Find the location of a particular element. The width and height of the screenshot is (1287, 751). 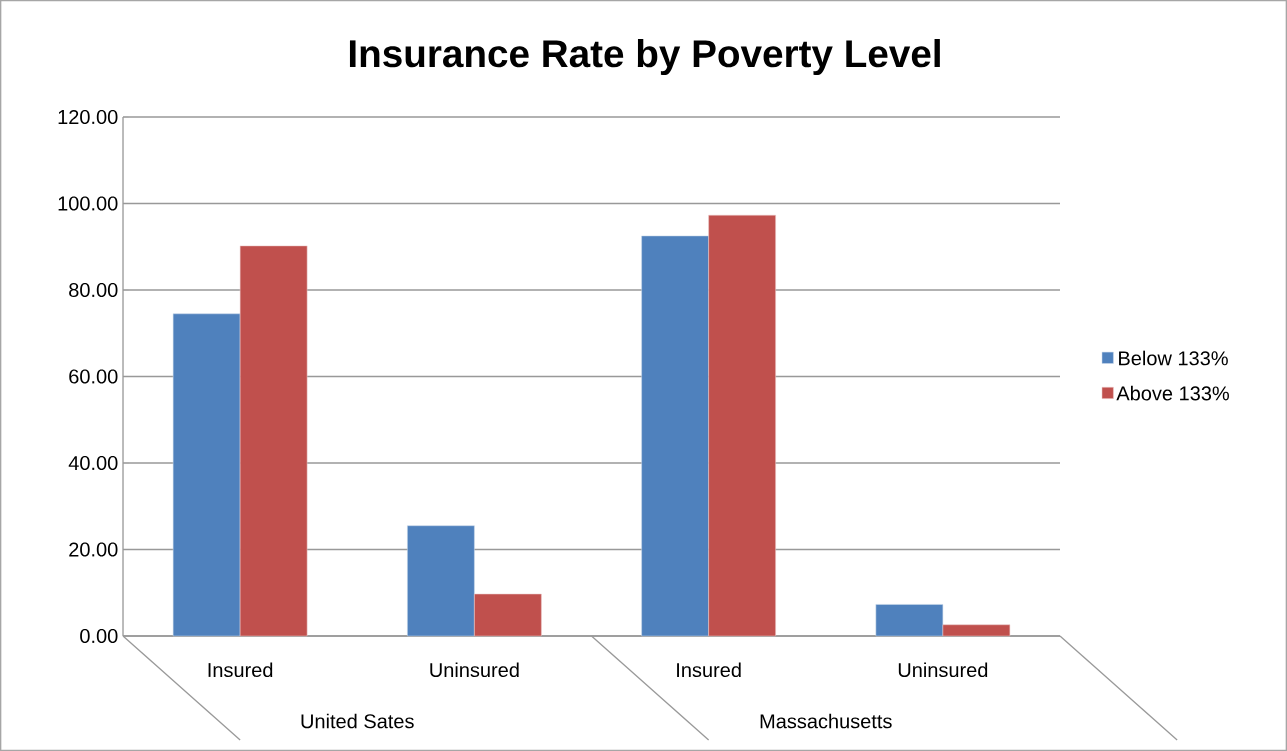

text: United Sates is located at coordinates (357, 721).